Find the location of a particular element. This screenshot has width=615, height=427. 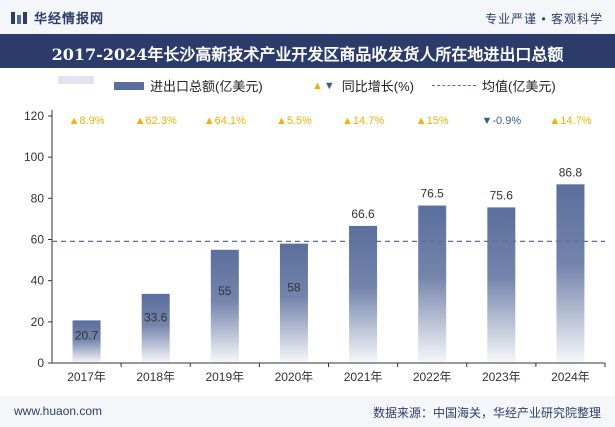

legend-growth-item: ▲▼ 同比增长(%) is located at coordinates (363, 85).